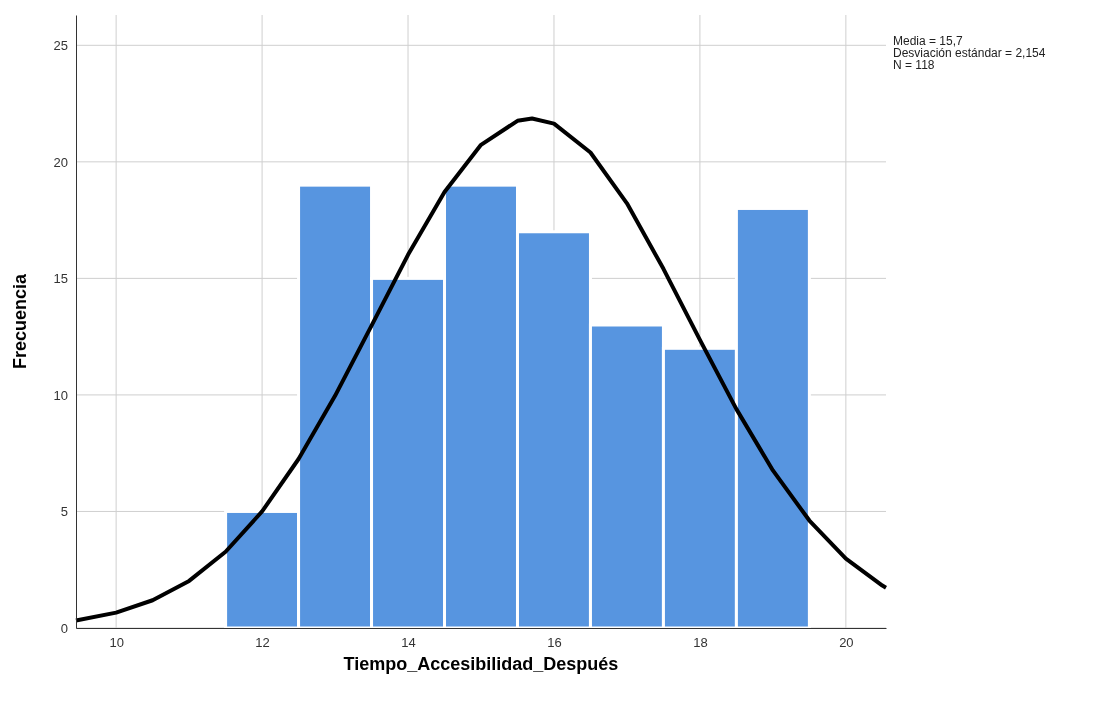 The image size is (1103, 702). What do you see at coordinates (60, 395) in the screenshot?
I see `y-tick-label: 10` at bounding box center [60, 395].